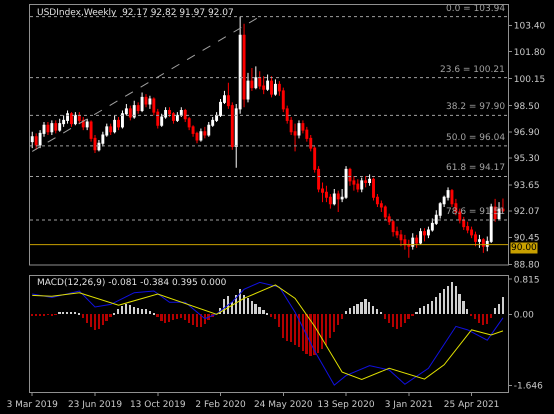 The width and height of the screenshot is (554, 414). I want to click on x-tick-label: 3 Mar 2019, so click(32, 405).